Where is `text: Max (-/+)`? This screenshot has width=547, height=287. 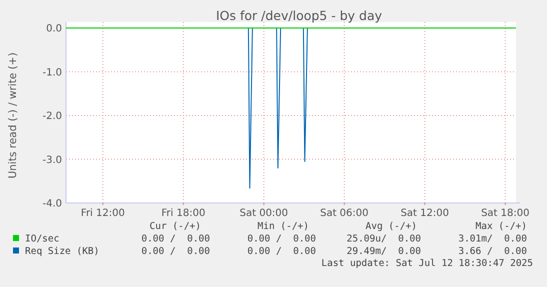
text: Max (-/+) is located at coordinates (501, 226).